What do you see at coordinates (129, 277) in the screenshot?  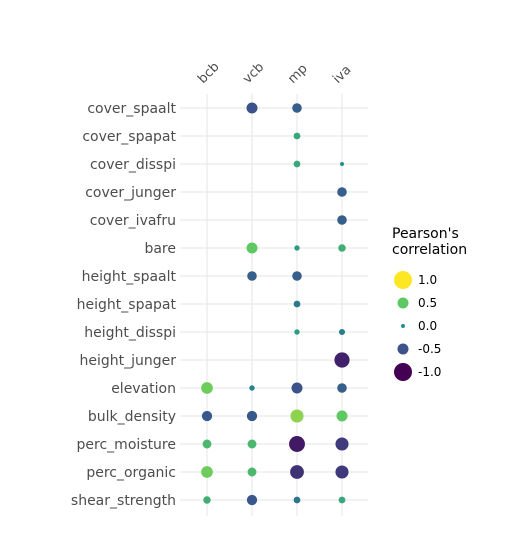 I see `y-tick-label: height_spaalt` at bounding box center [129, 277].